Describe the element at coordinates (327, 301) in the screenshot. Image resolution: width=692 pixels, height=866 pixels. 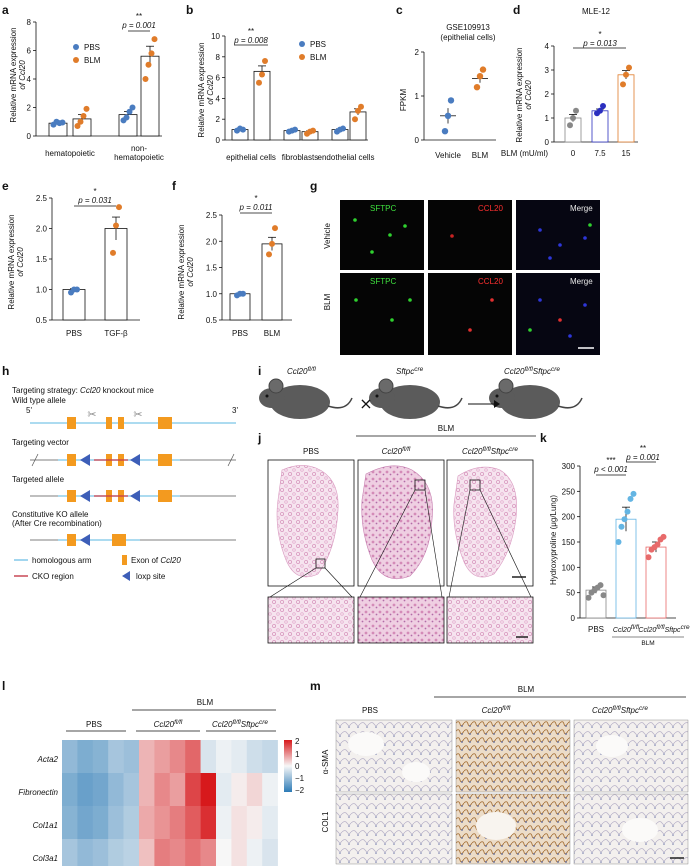
I see `g-row-blm: BLM` at that location.